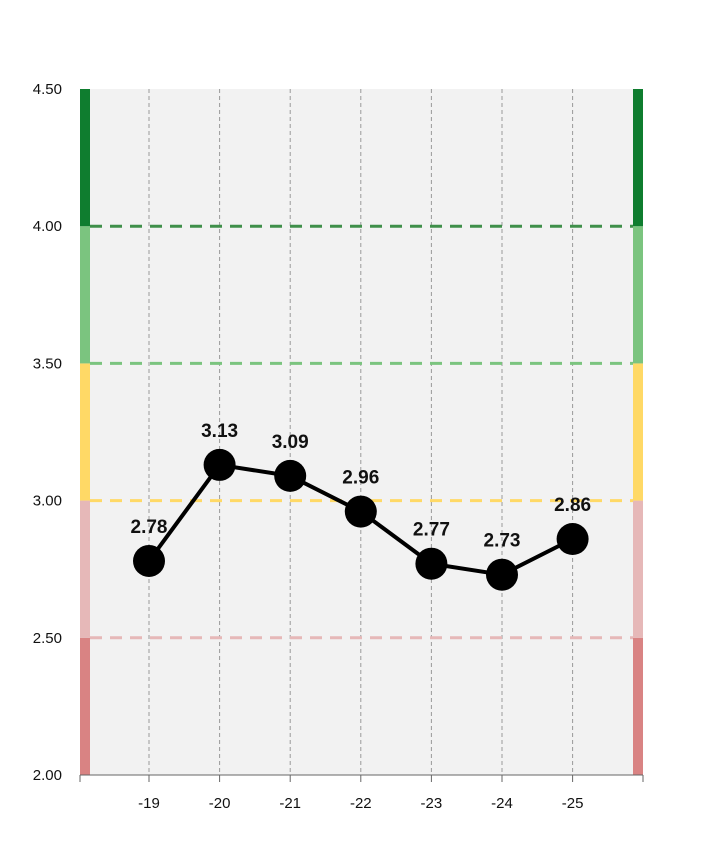 This screenshot has width=720, height=849. Describe the element at coordinates (360, 478) in the screenshot. I see `data-label: 2.96` at that location.